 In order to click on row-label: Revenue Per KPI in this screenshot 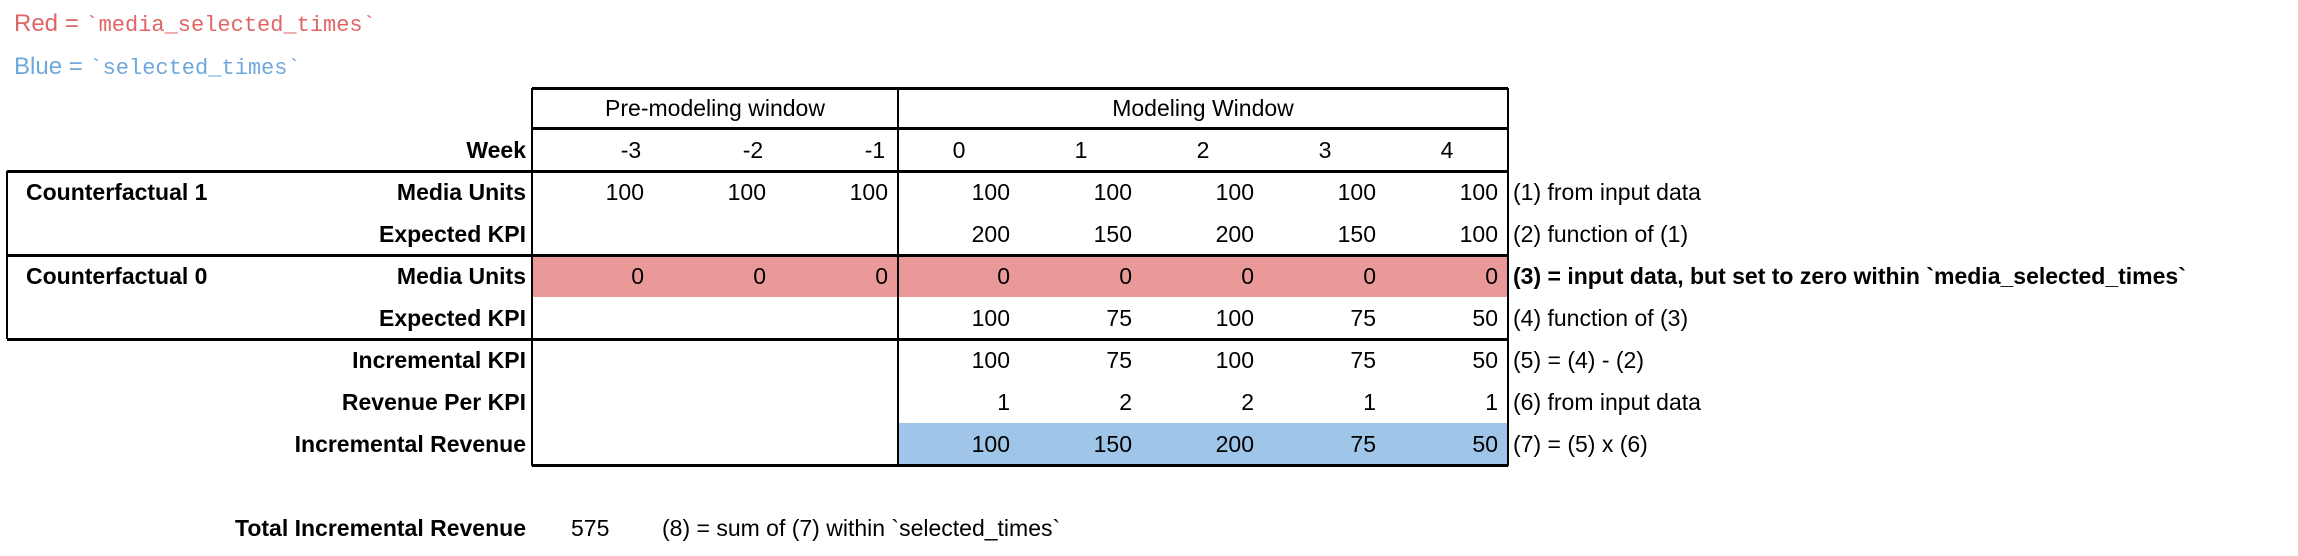, I will do `click(433, 402)`.